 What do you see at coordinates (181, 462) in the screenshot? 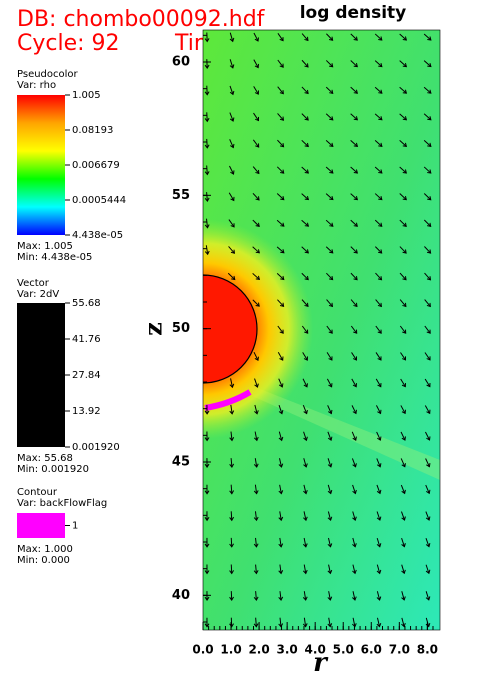
I see `y-tick-label: 45` at bounding box center [181, 462].